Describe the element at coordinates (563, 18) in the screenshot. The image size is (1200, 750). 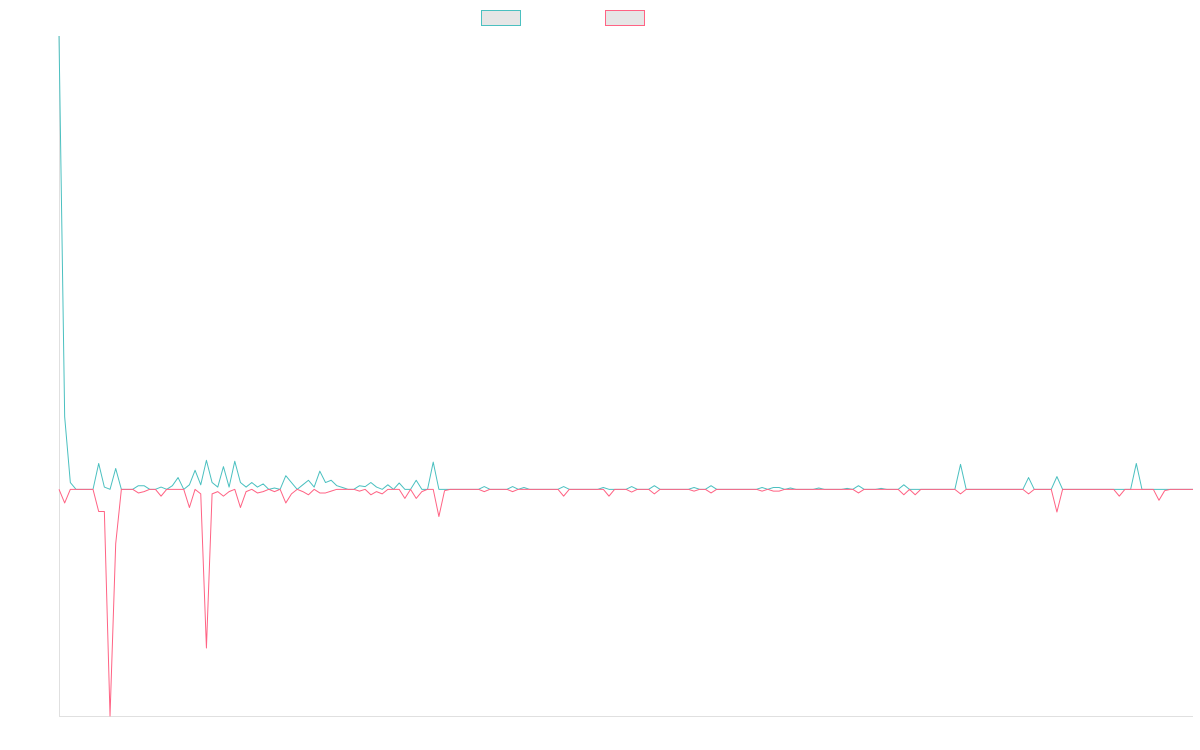
I see `legend` at that location.